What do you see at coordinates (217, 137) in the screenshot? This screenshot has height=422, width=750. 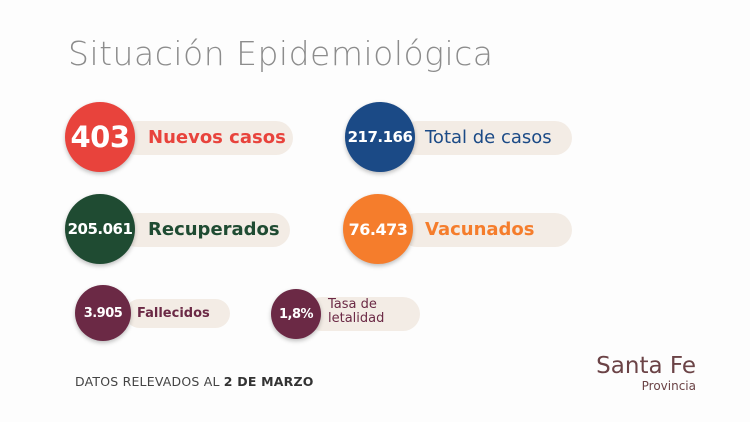 I see `stat-label-nuevos-casos: Nuevos casos` at bounding box center [217, 137].